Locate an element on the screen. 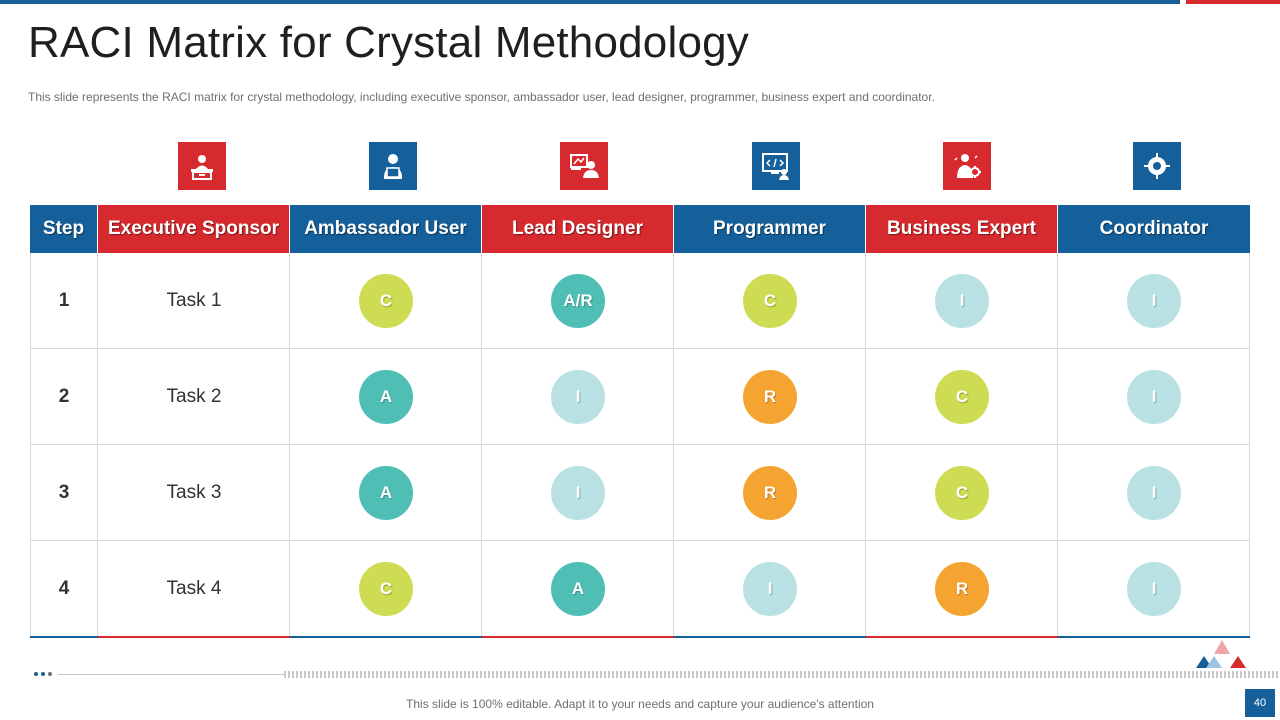 This screenshot has height=720, width=1280. designer-icon is located at coordinates (584, 166).